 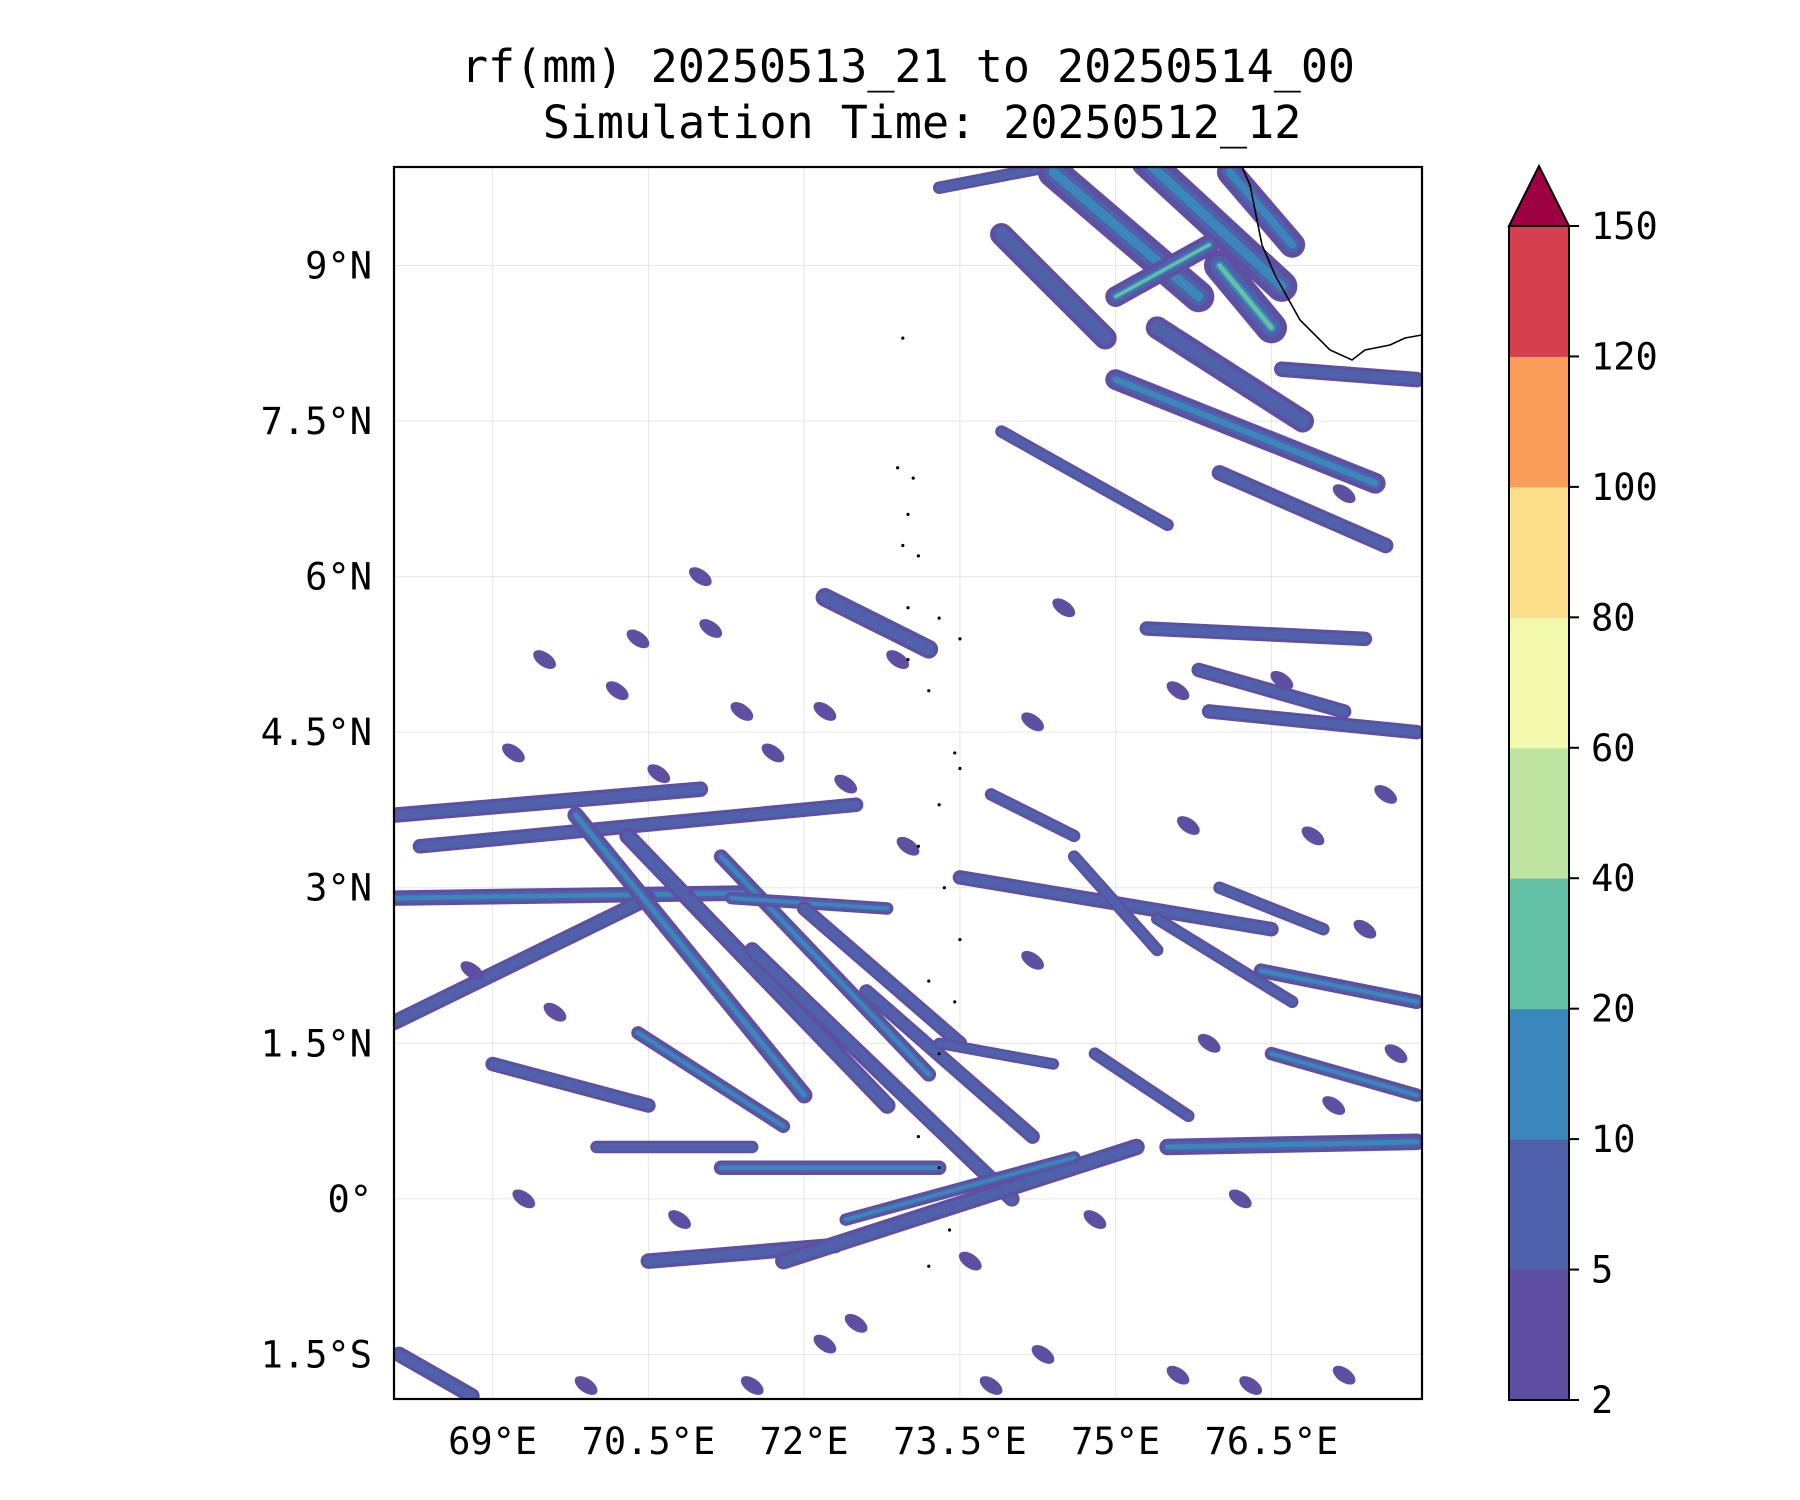 I want to click on rain-band-core, so click(x=809, y=903).